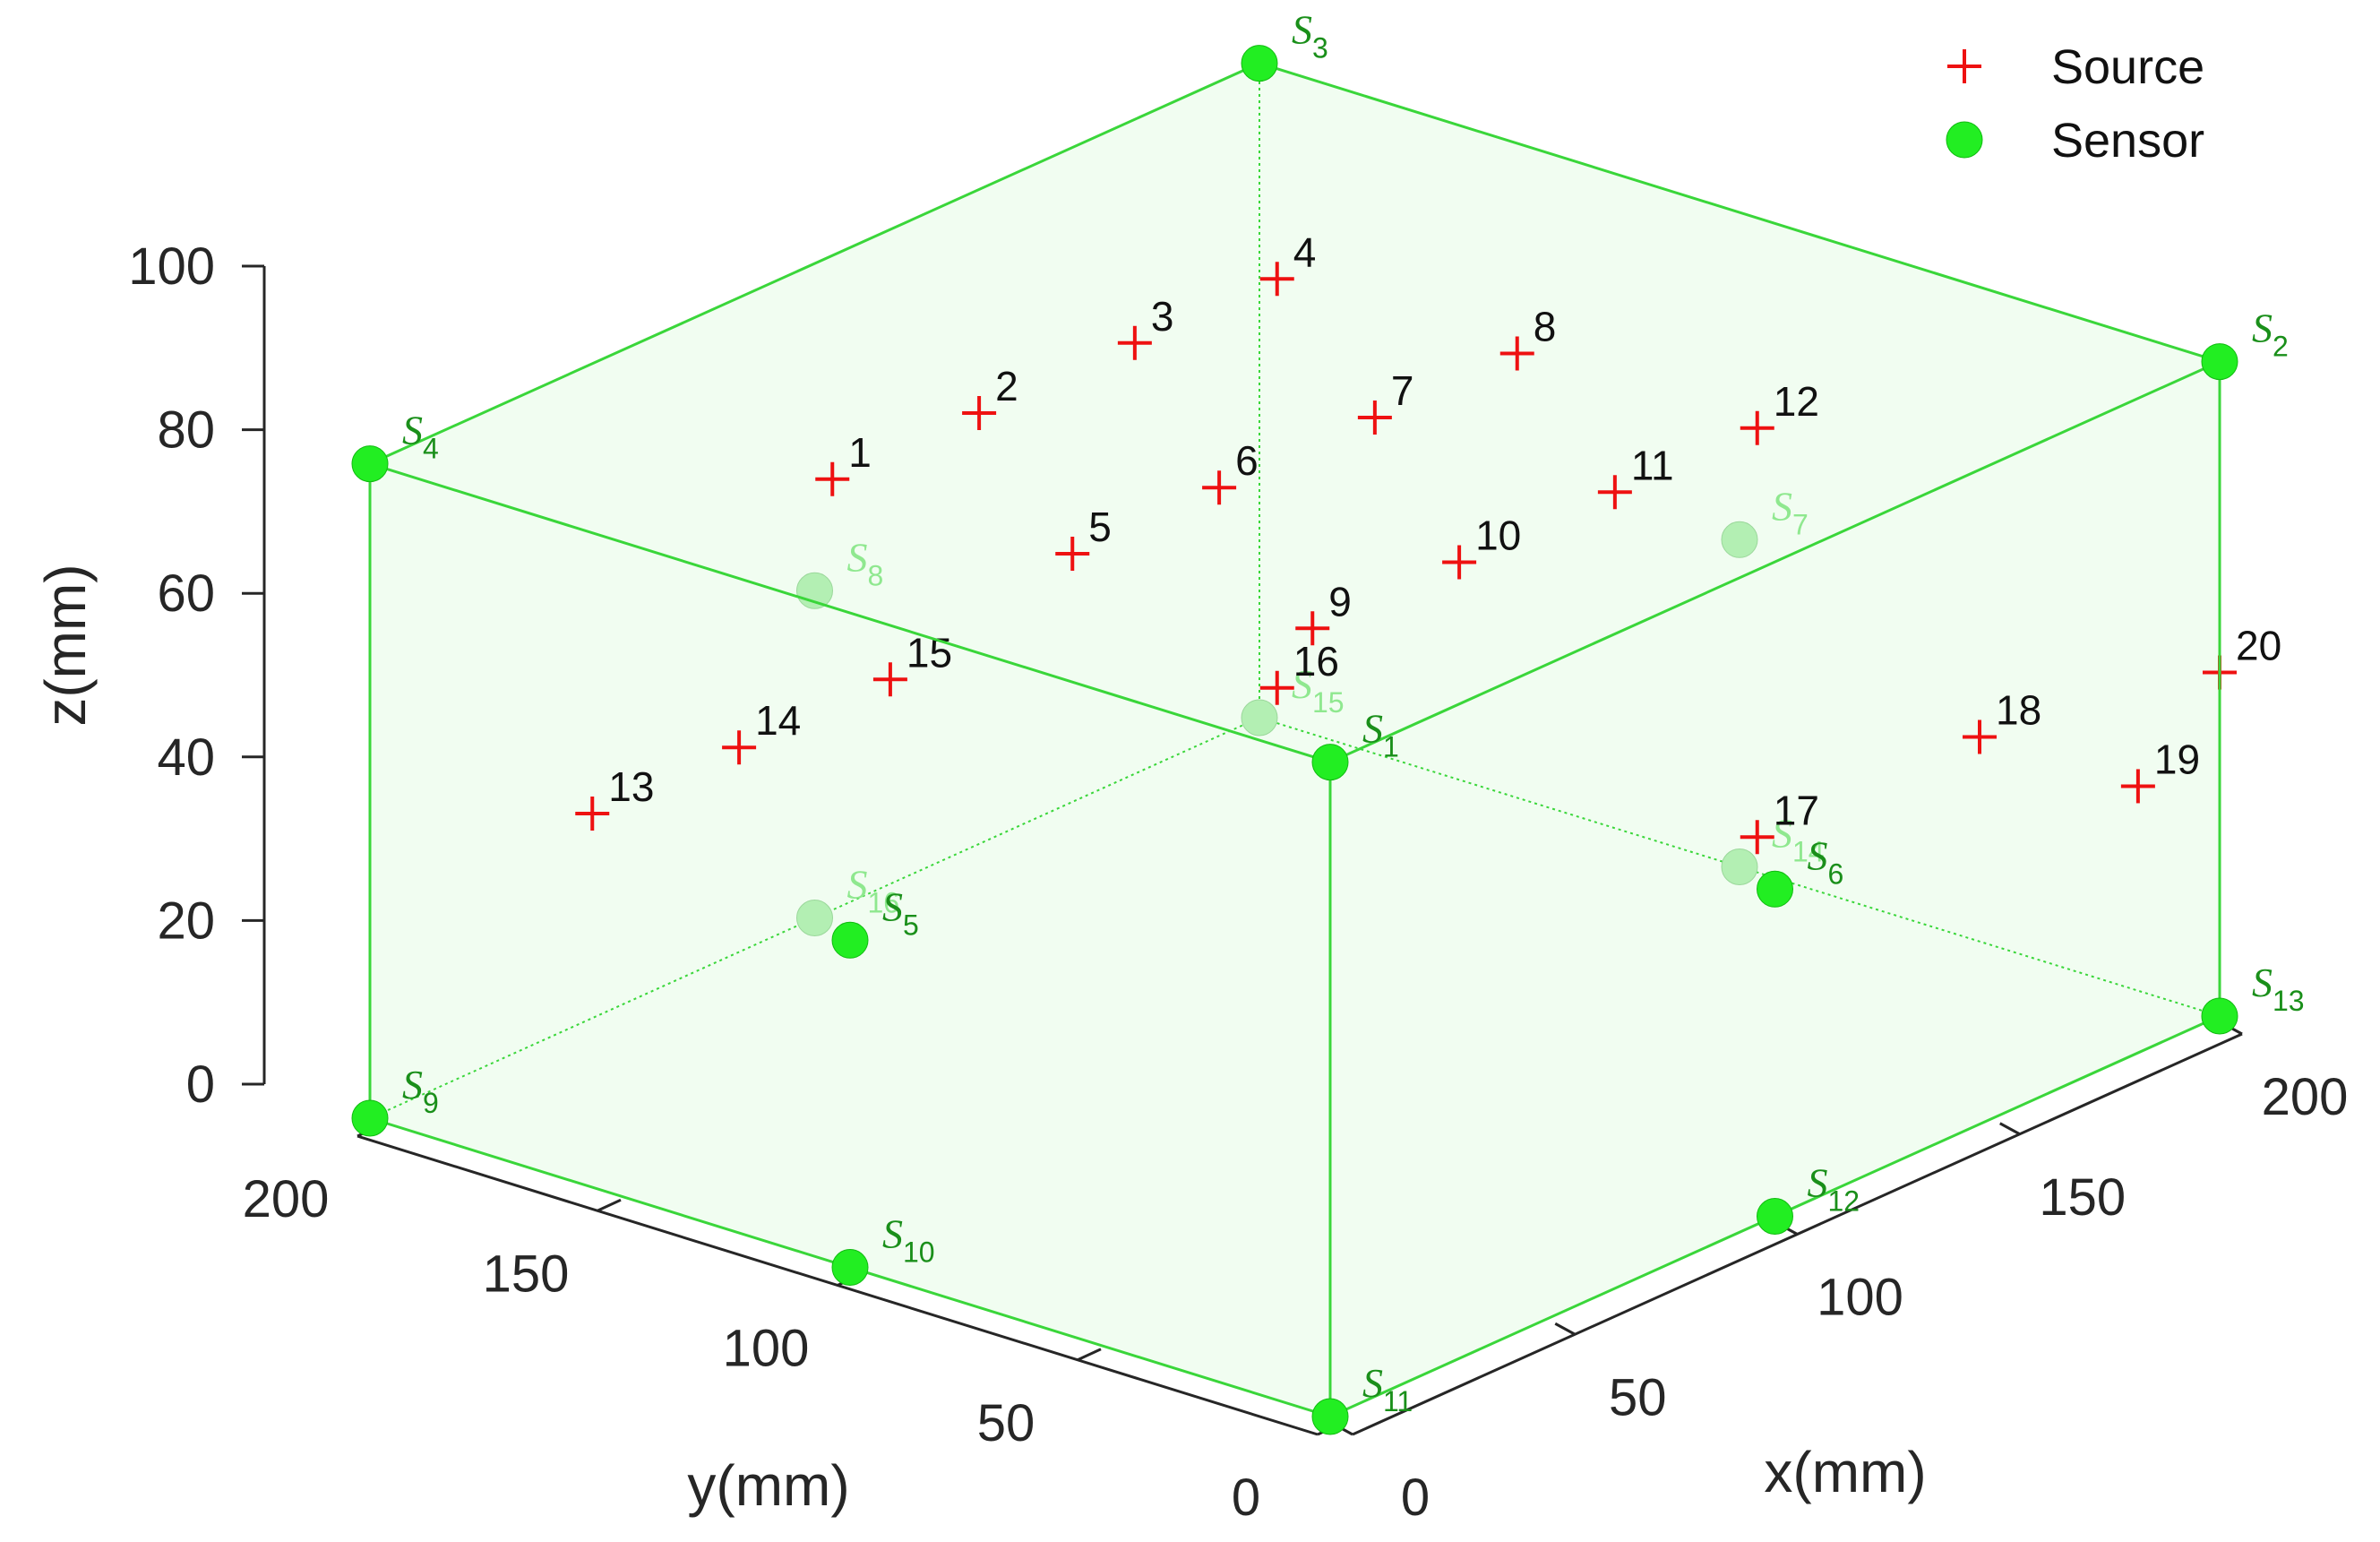 The width and height of the screenshot is (2380, 1542). I want to click on z-tick-label: 0, so click(201, 1085).